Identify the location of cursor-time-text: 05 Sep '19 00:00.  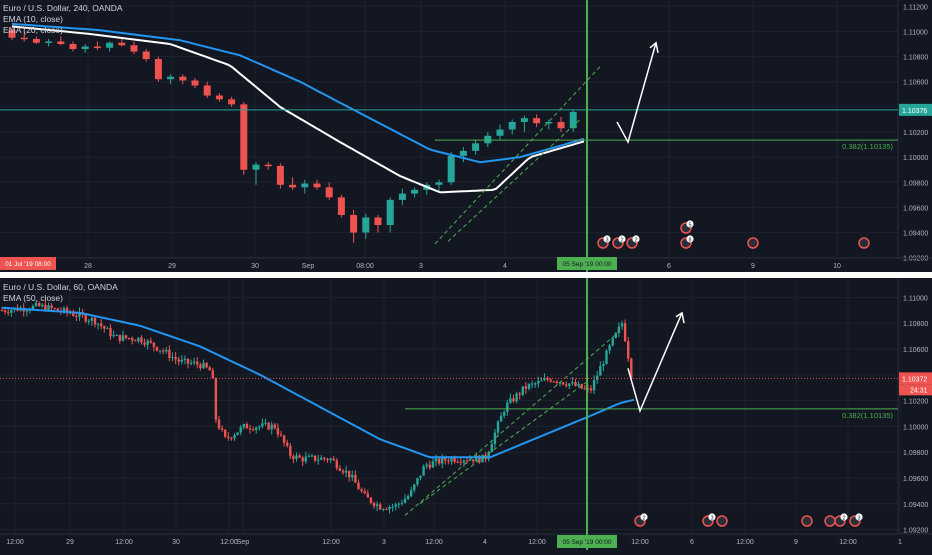
(587, 264).